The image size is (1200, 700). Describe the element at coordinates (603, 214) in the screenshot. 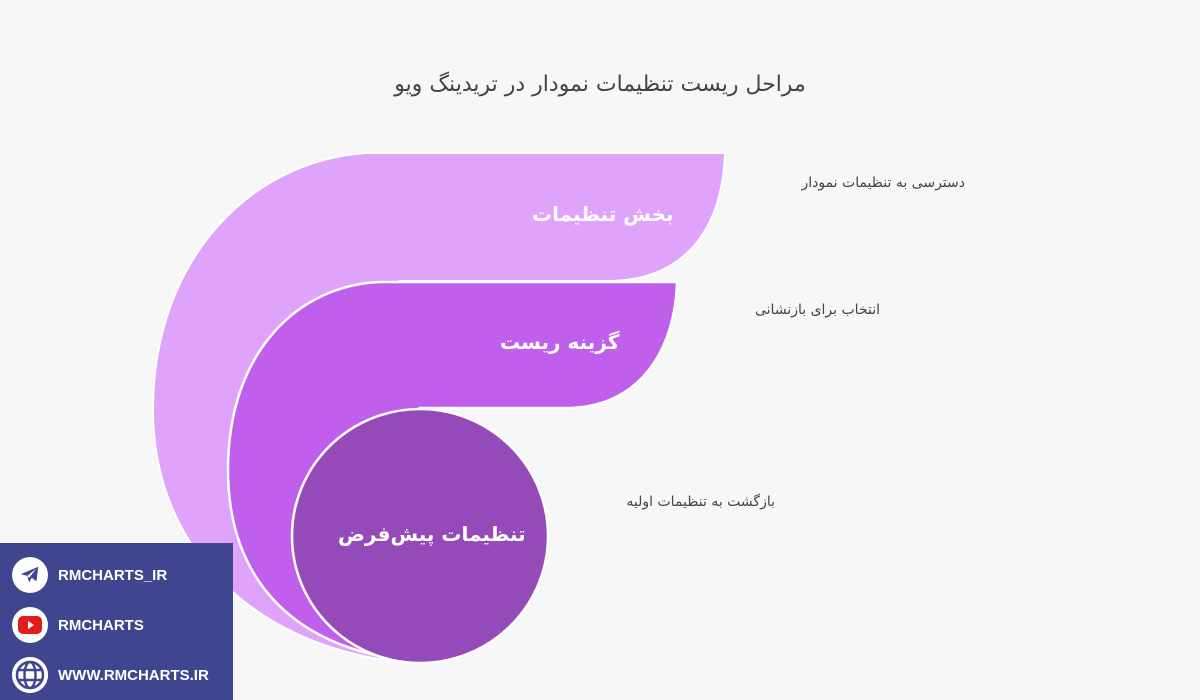

I see `stage-1-label: بخش تنظیمات` at that location.